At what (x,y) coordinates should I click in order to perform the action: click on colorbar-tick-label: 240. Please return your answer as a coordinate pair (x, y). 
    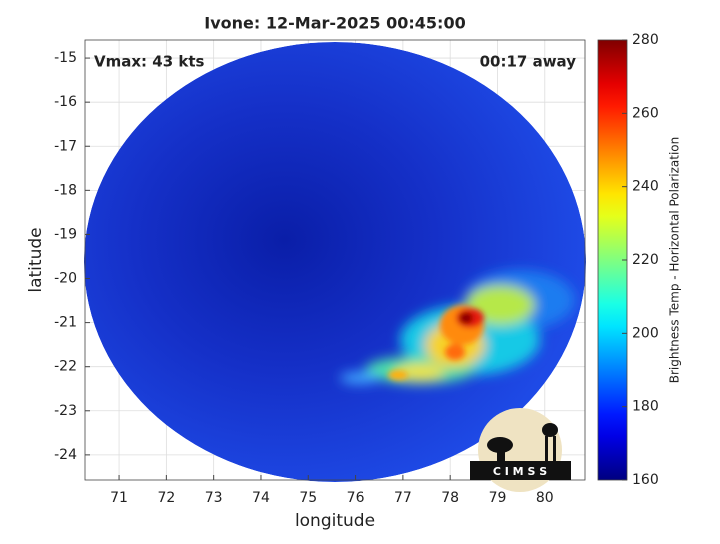
    Looking at the image, I should click on (645, 187).